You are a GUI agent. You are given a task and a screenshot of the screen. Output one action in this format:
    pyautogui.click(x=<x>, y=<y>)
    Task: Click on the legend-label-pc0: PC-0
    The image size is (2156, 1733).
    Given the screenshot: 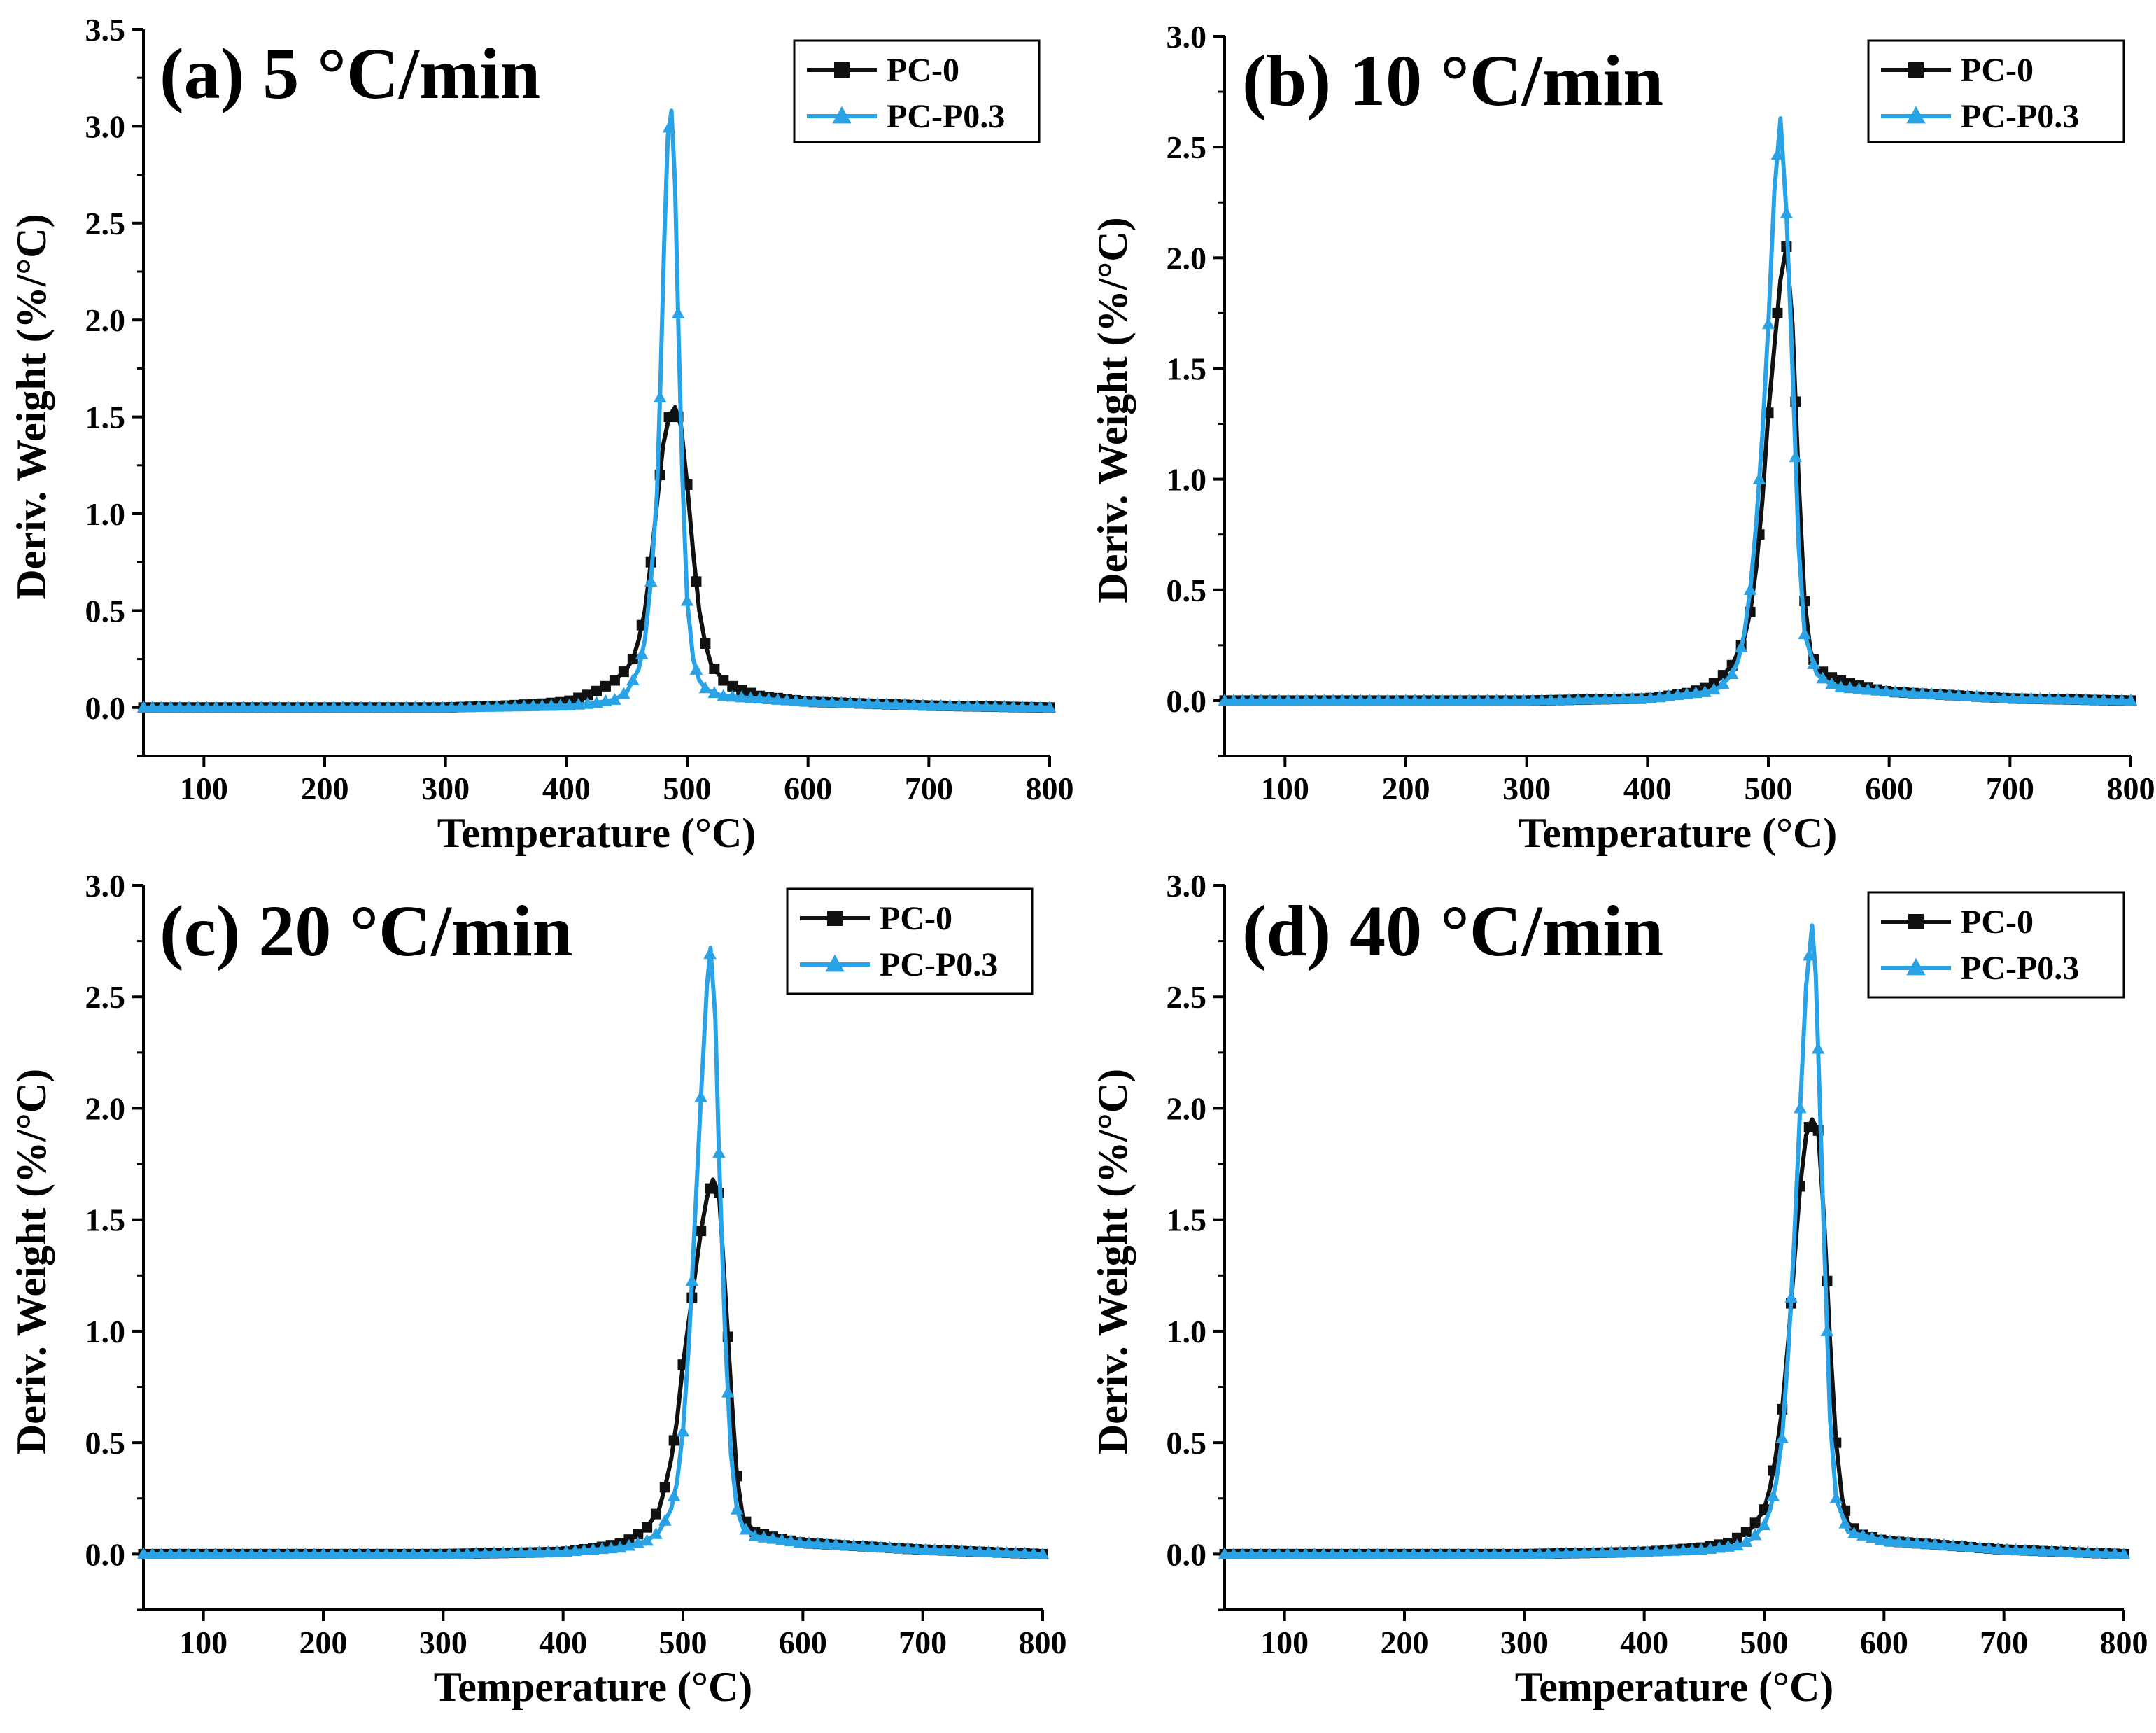 What is the action you would take?
    pyautogui.click(x=1997, y=922)
    